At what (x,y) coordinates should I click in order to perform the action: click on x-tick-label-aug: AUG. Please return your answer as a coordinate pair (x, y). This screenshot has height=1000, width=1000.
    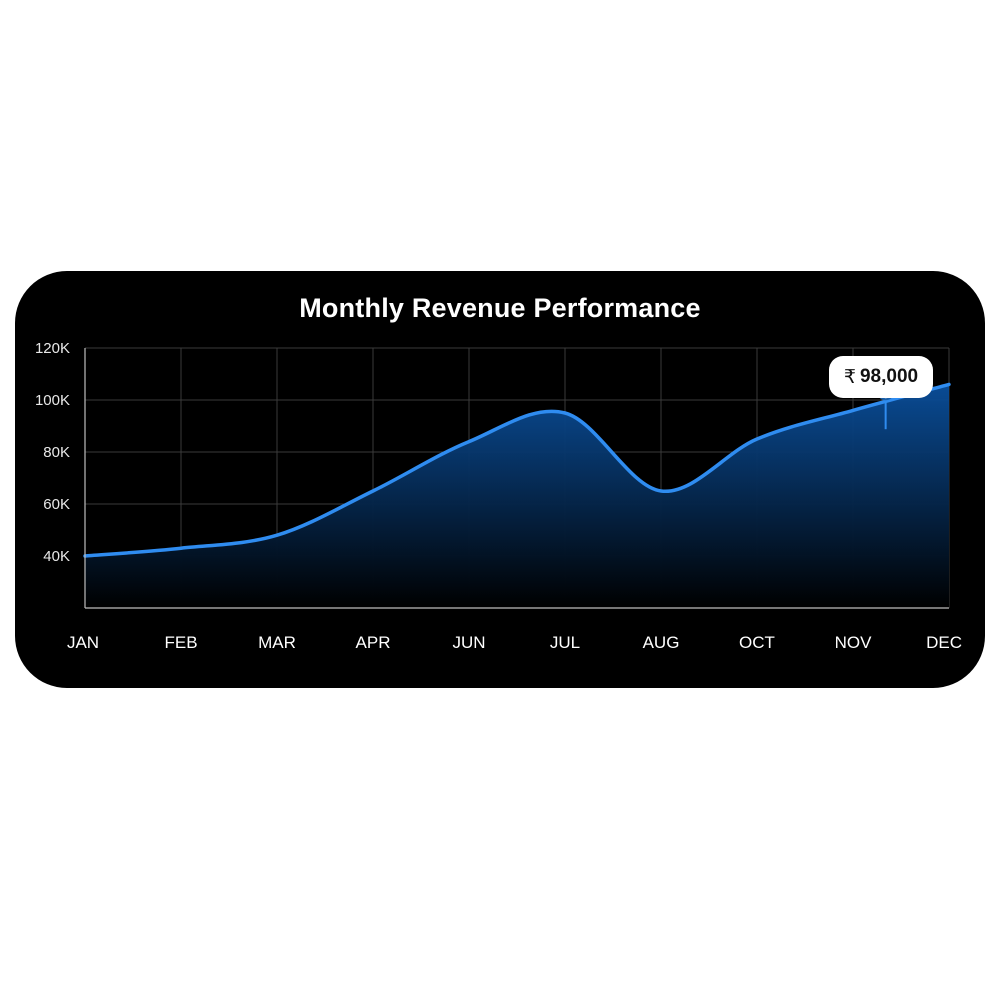
    Looking at the image, I should click on (661, 642).